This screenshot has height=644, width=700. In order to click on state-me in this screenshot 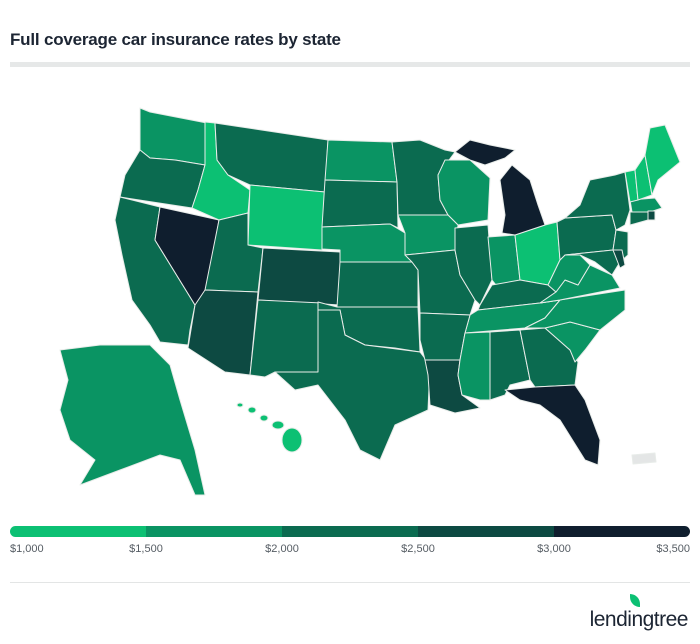, I will do `click(662, 160)`.